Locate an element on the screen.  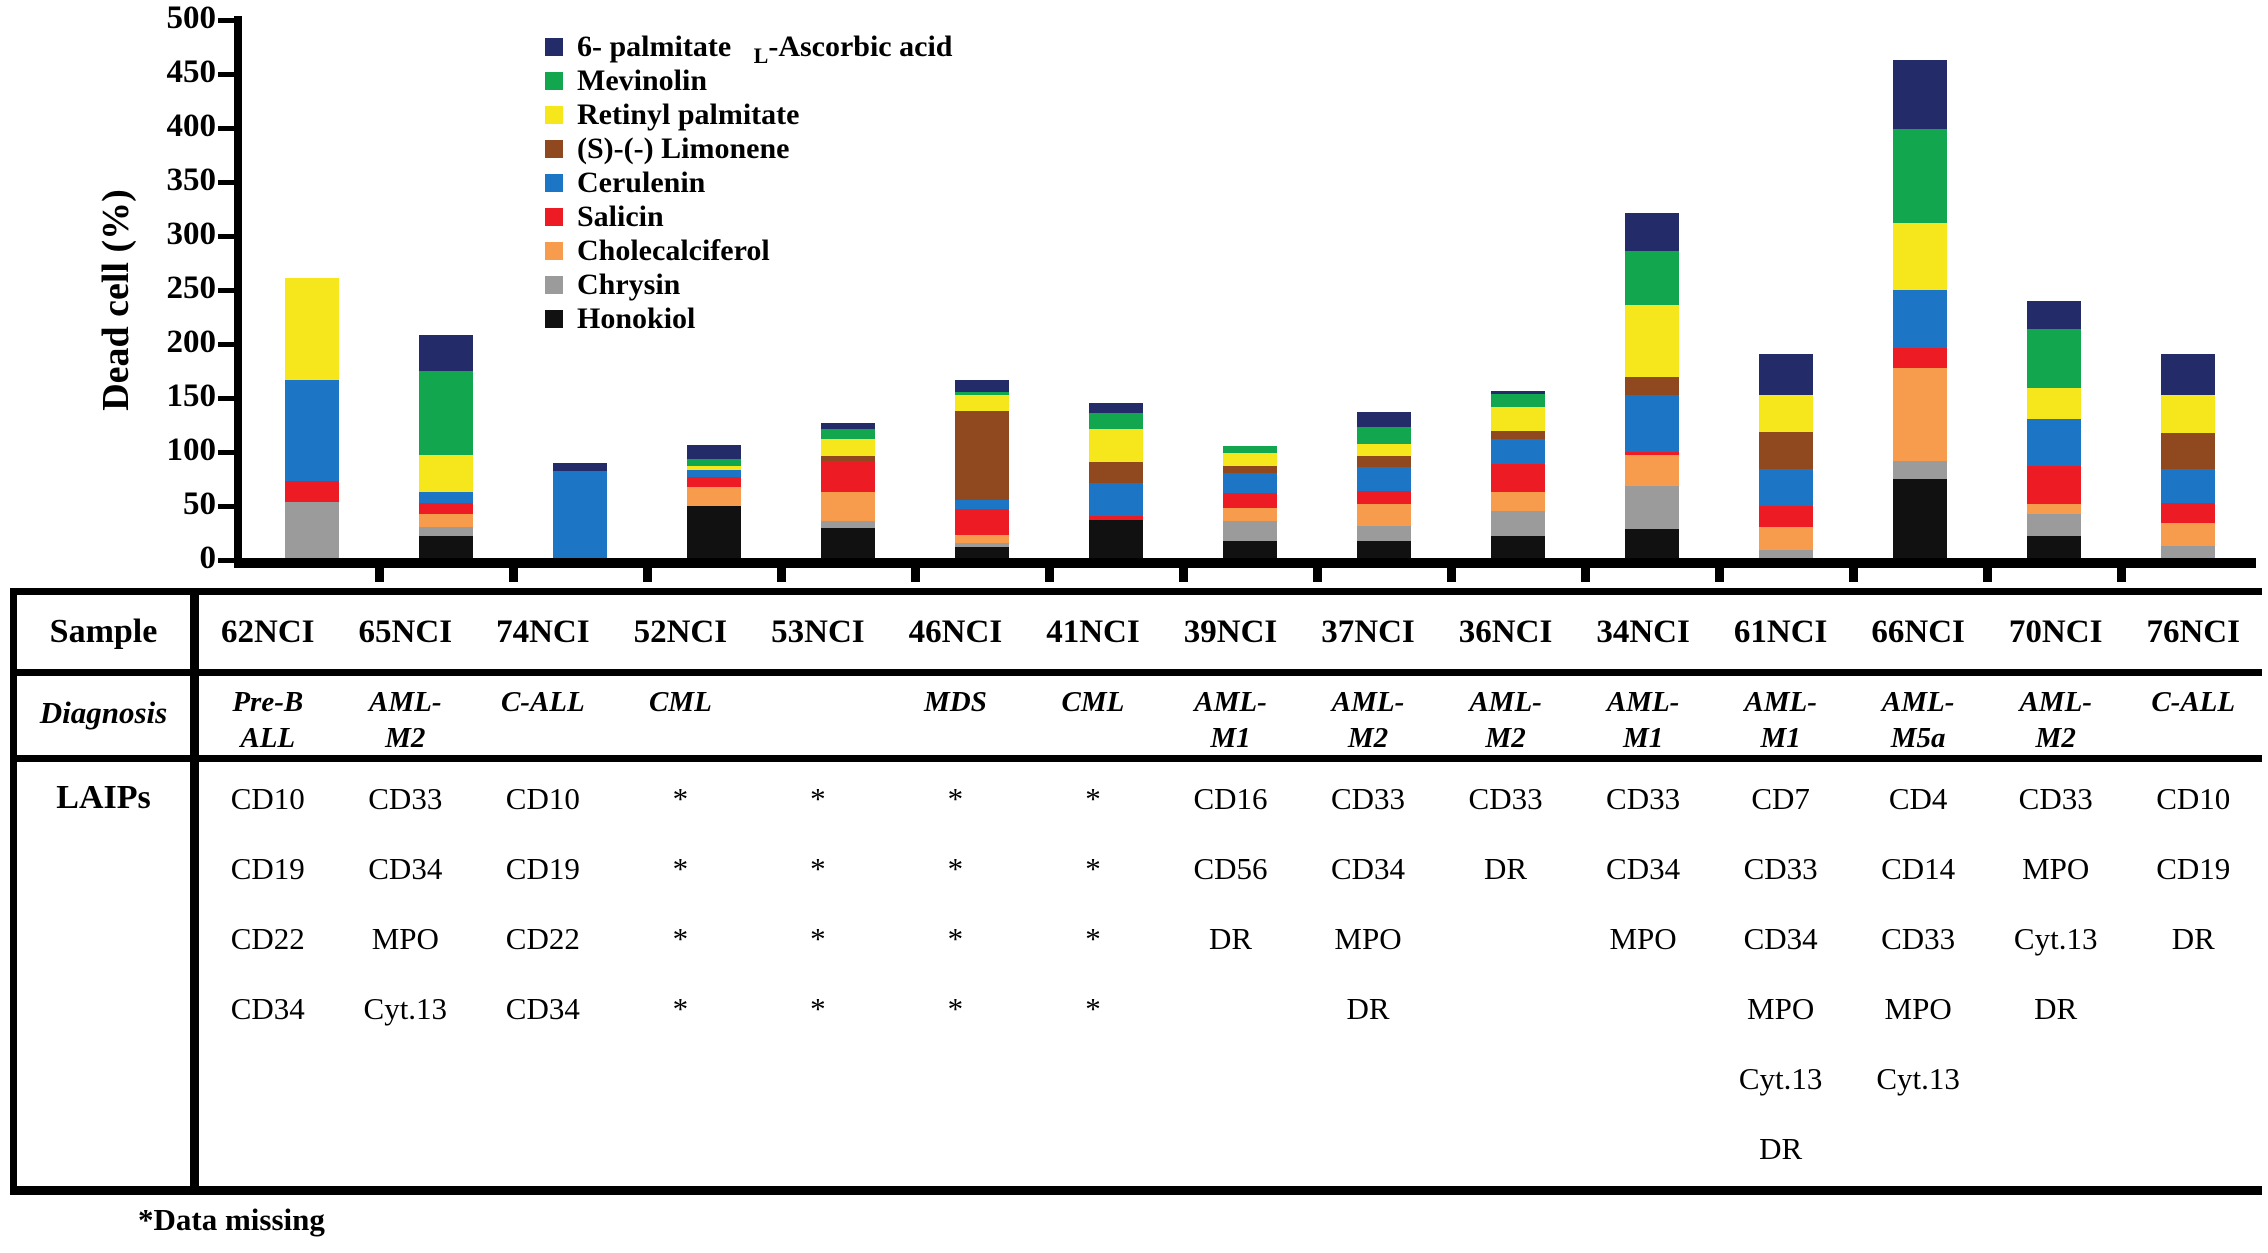
laip-cell: CD19 is located at coordinates (267, 868).